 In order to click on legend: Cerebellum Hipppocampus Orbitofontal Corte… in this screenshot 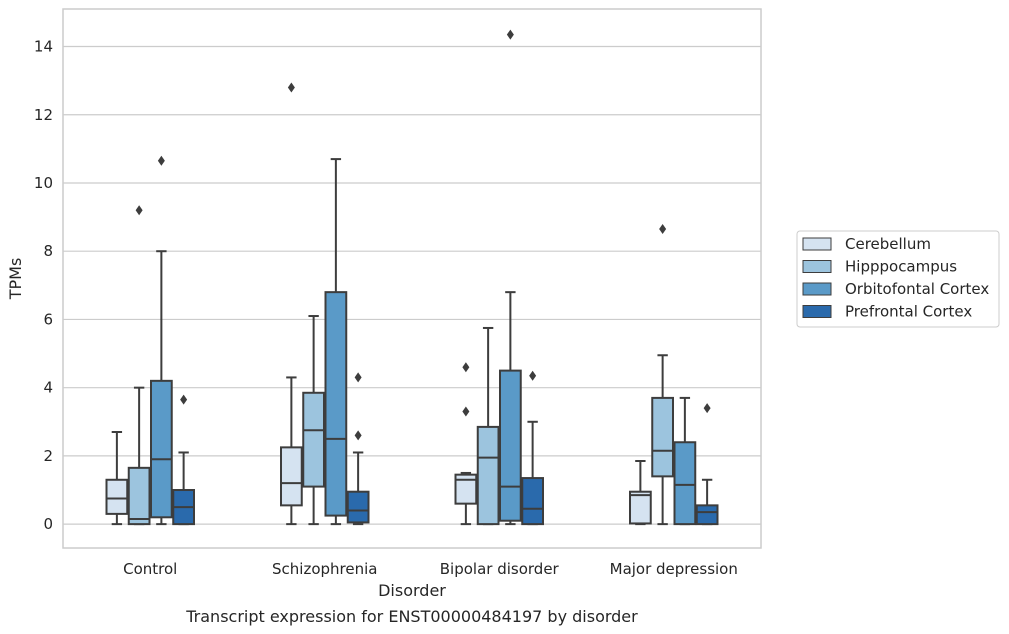, I will do `click(898, 279)`.